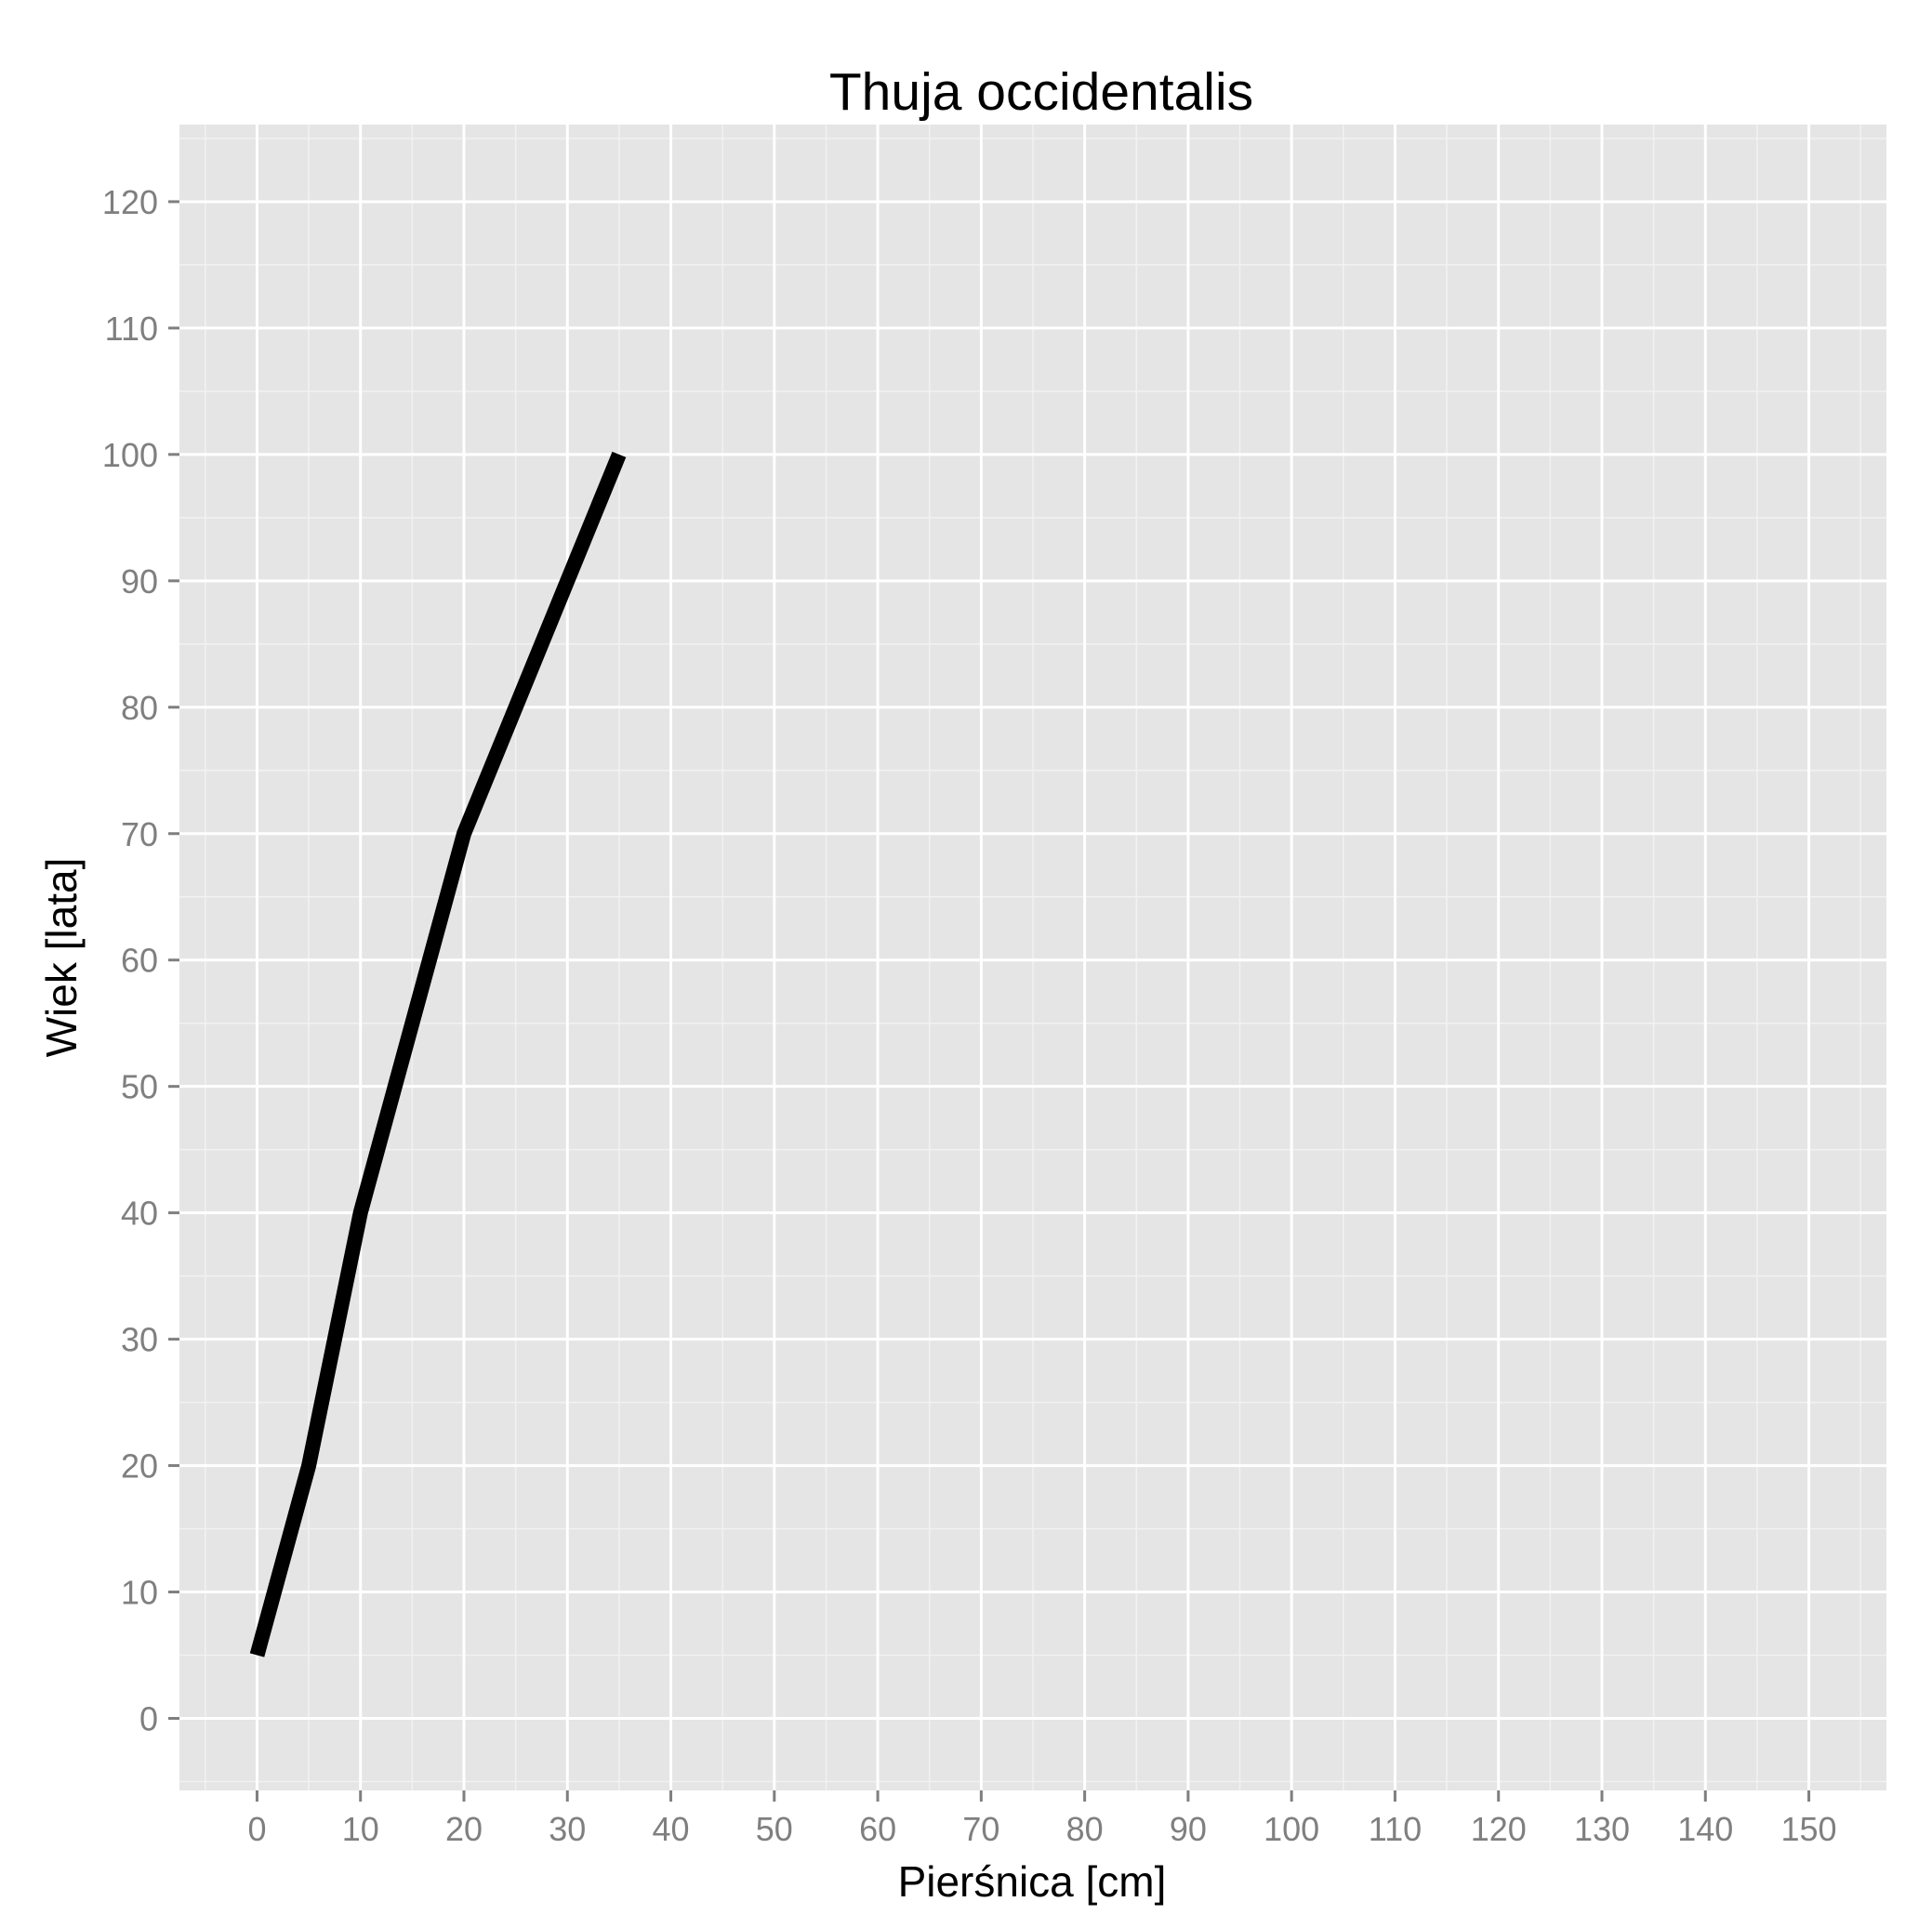 This screenshot has height=1928, width=1932. I want to click on y-tick-label: 20, so click(139, 1466).